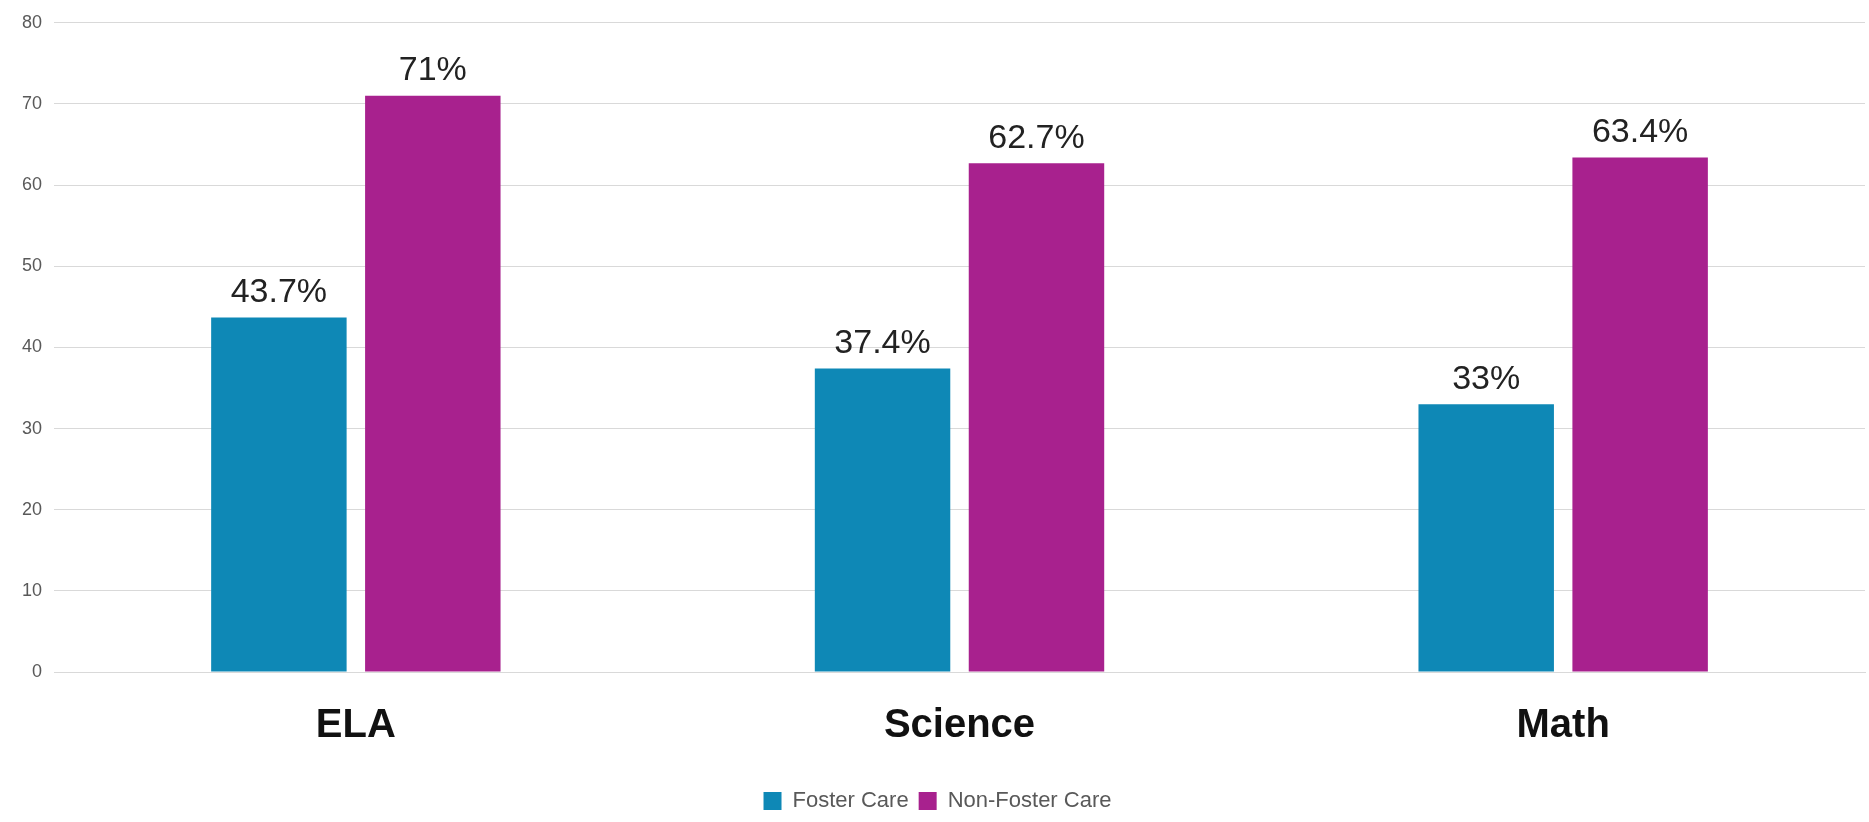  Describe the element at coordinates (355, 723) in the screenshot. I see `x-tick-label: ELA` at that location.